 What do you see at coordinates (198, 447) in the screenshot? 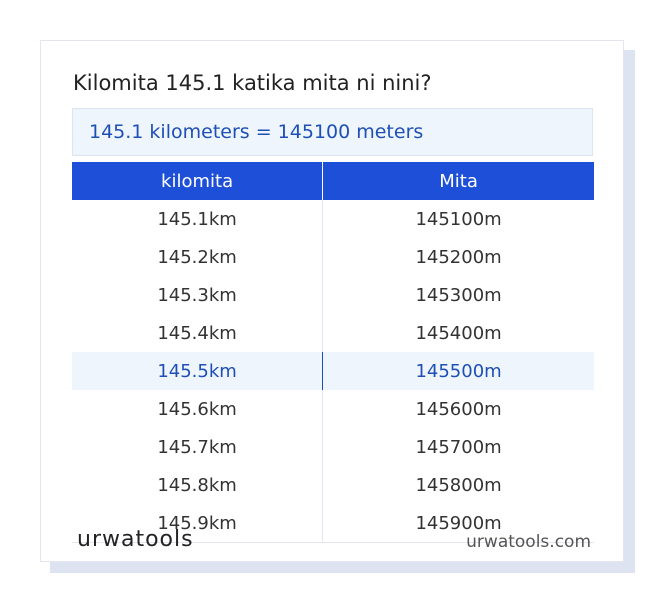
I see `cell: 145.7km` at bounding box center [198, 447].